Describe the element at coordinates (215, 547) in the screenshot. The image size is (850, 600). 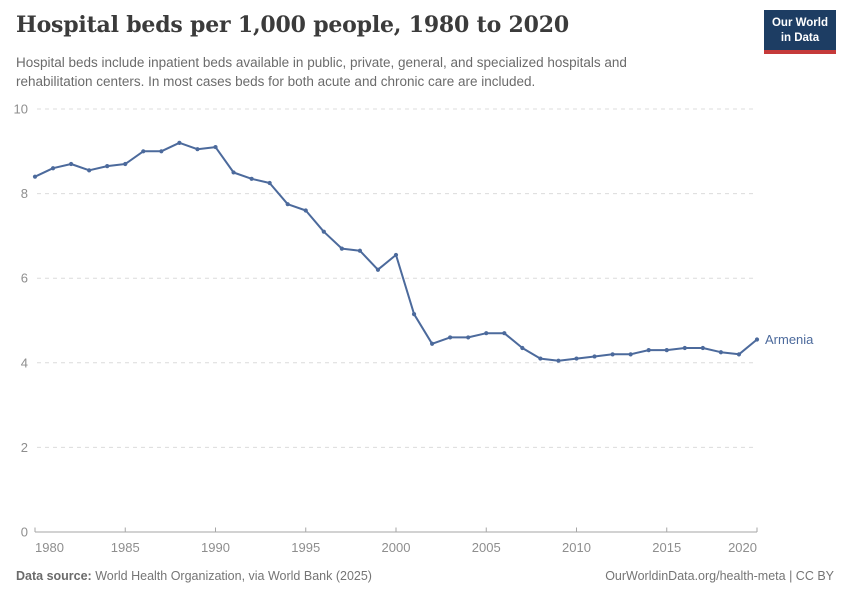
I see `x-axis-tick-label: 1990` at that location.